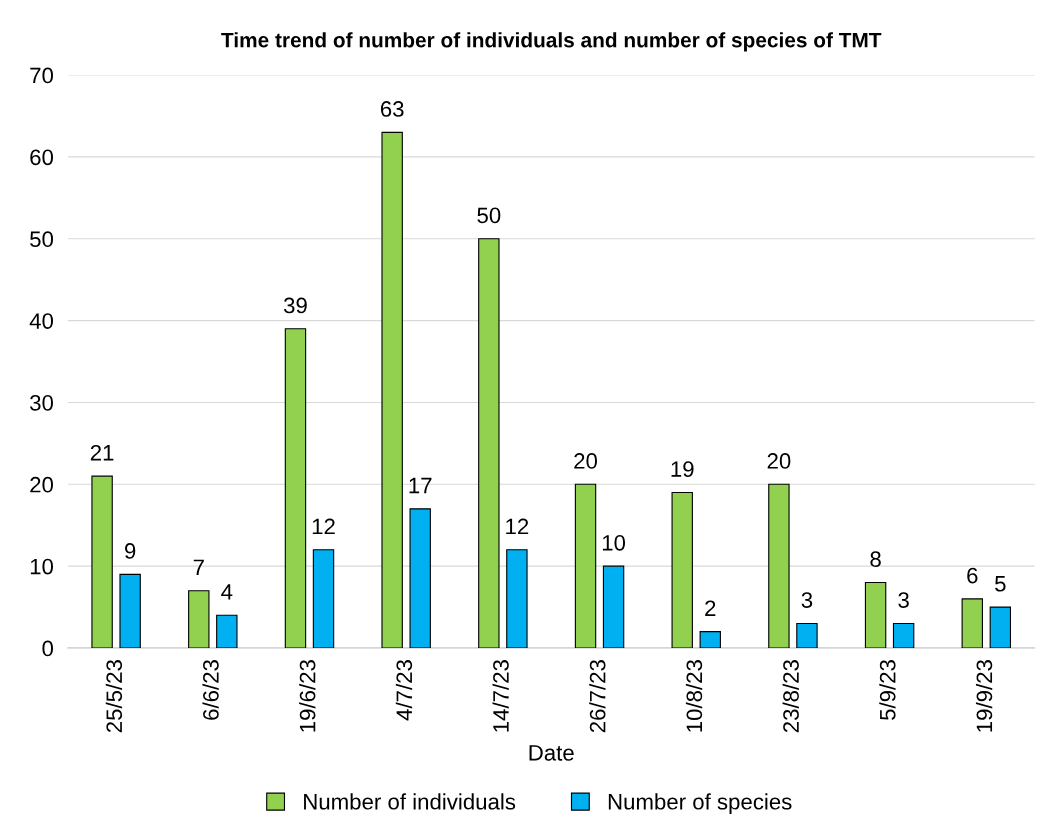 This screenshot has height=834, width=1059. Describe the element at coordinates (489, 215) in the screenshot. I see `data-label: 50` at that location.